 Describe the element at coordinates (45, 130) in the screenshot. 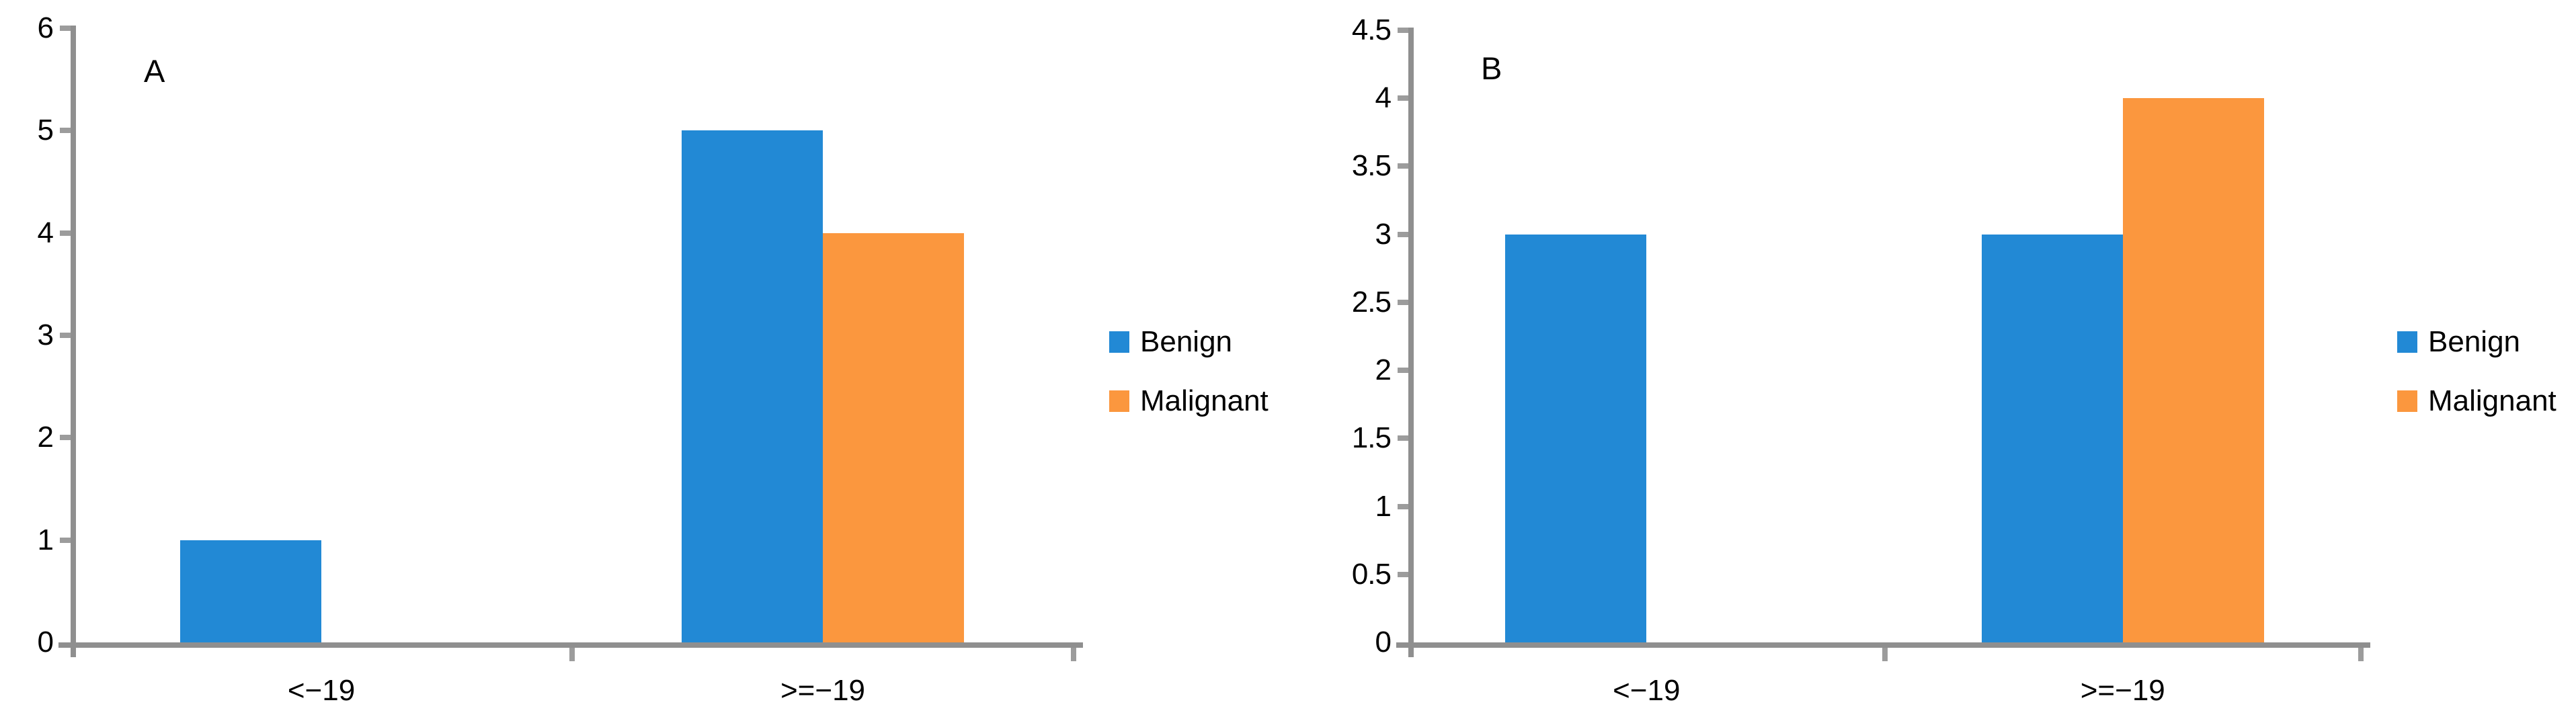

I see `y-tick-label: 5` at that location.